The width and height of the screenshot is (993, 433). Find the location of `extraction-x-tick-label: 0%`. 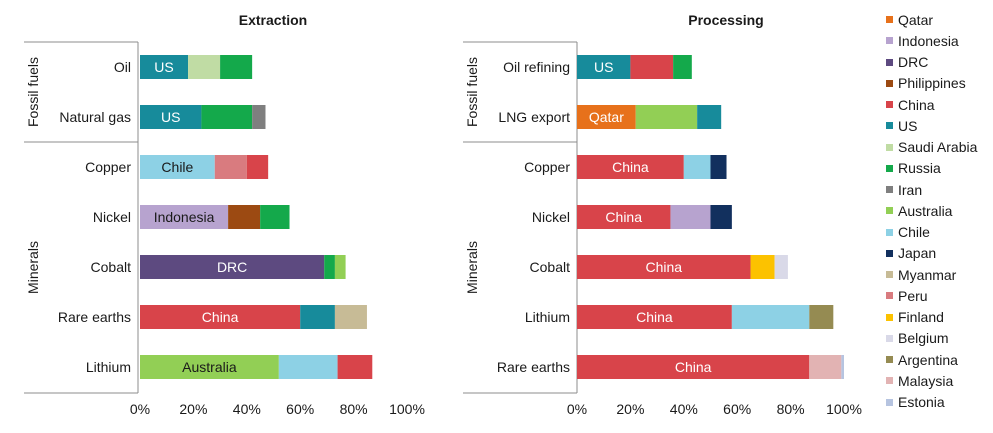

extraction-x-tick-label: 0% is located at coordinates (140, 409).